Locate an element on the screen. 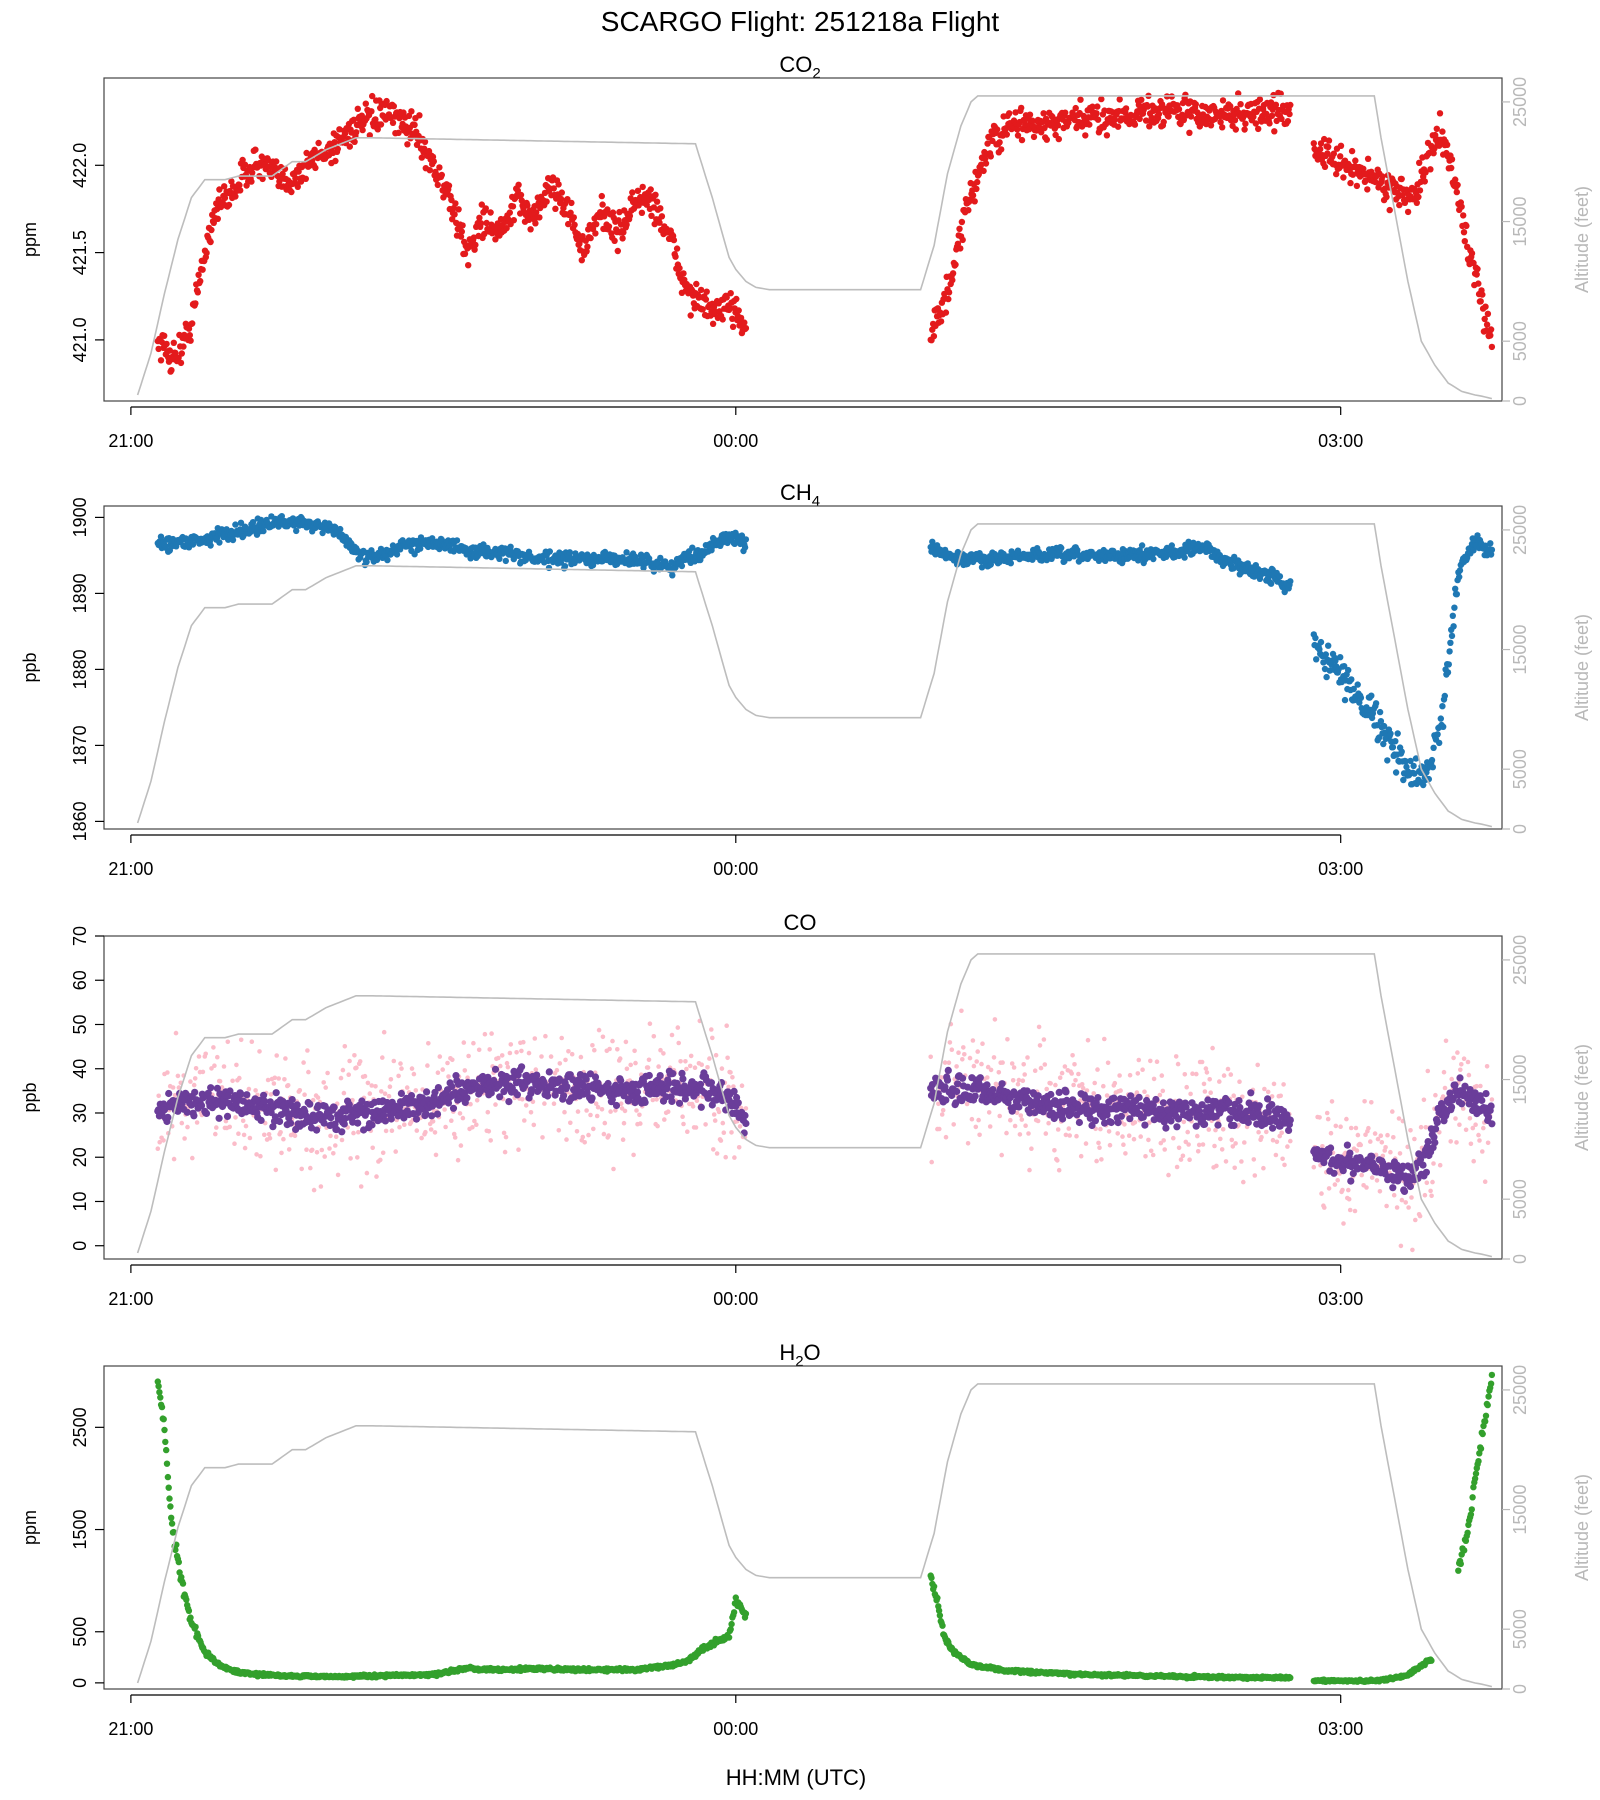  y-tick-label: 1860 is located at coordinates (80, 821).